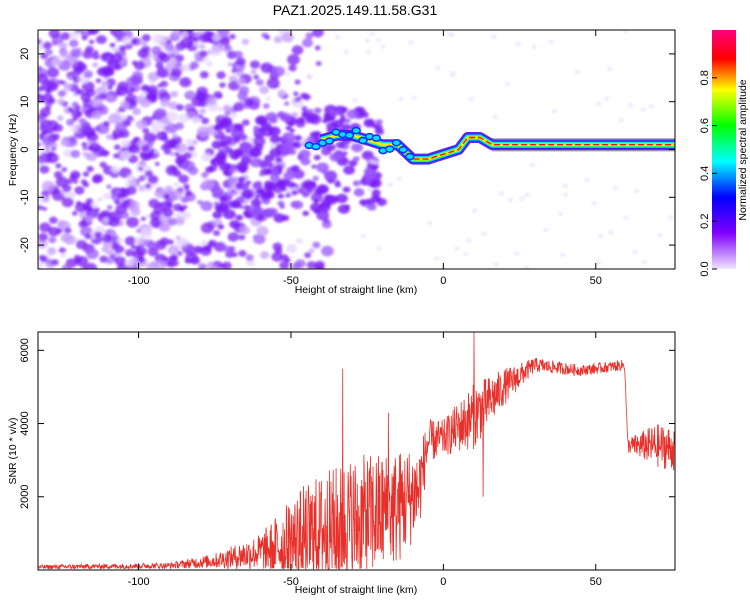 The height and width of the screenshot is (600, 750). What do you see at coordinates (25, 423) in the screenshot?
I see `y-tick-label: 4000` at bounding box center [25, 423].